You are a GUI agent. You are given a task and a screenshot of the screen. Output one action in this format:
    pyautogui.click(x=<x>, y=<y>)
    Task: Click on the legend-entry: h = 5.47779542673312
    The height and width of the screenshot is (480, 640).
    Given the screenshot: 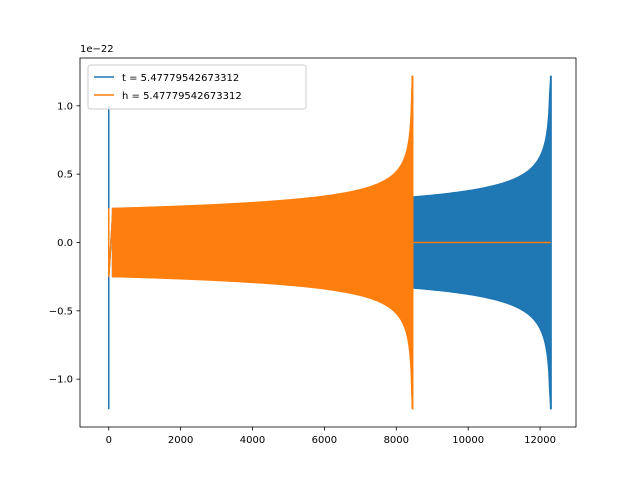 What is the action you would take?
    pyautogui.click(x=182, y=96)
    